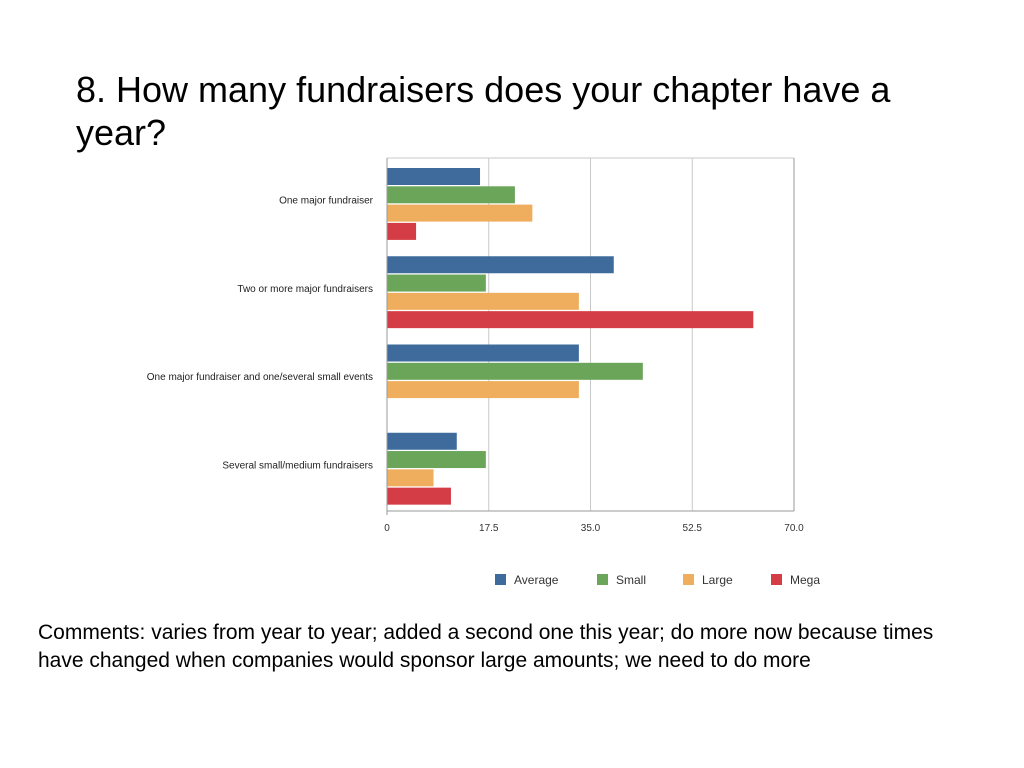  I want to click on legend-swatch-large, so click(688, 579).